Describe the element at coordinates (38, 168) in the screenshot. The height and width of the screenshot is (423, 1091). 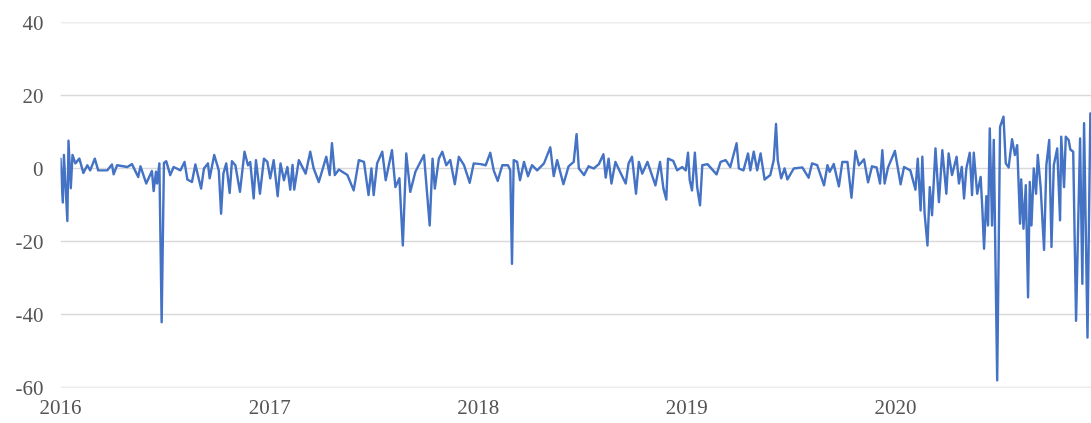
I see `y-tick-label: 0` at that location.